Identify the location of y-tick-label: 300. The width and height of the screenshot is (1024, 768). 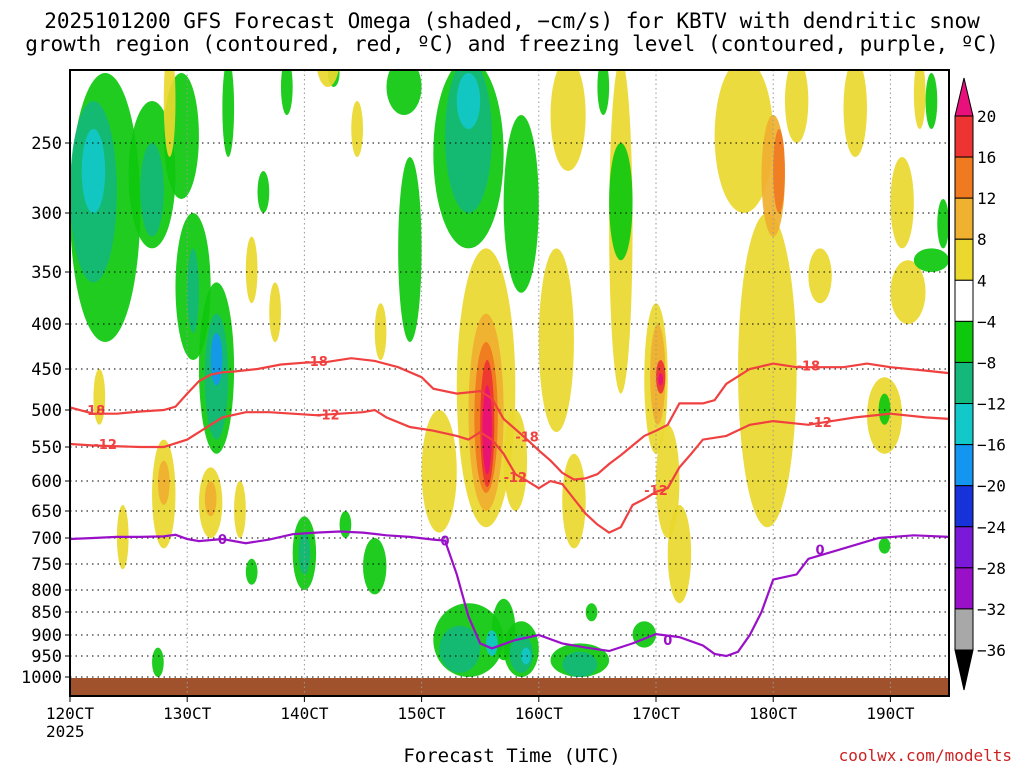
(46, 214).